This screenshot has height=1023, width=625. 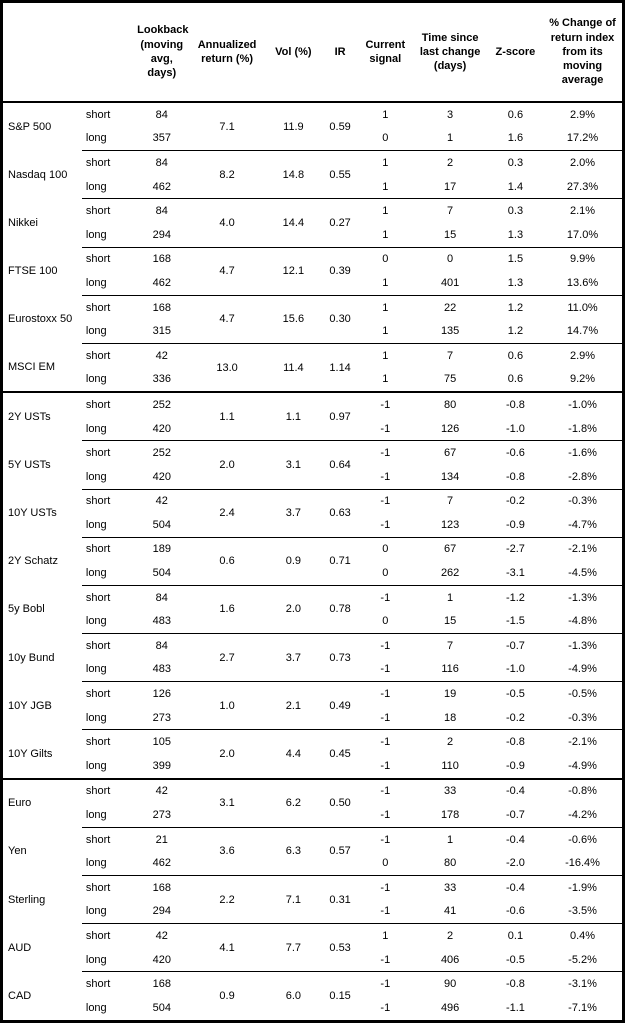 I want to click on table-row: long 420 -1 406 -0.5 -5.2%, so click(x=313, y=959).